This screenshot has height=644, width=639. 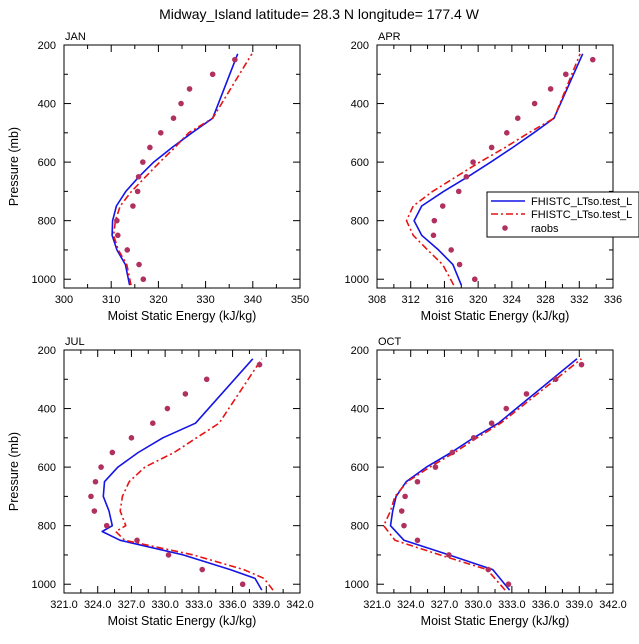 I want to click on x-tick-label: 320, so click(x=158, y=300).